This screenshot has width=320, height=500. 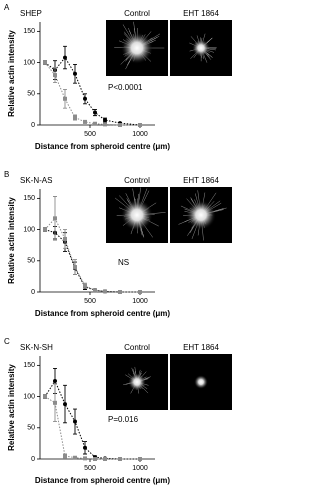 What do you see at coordinates (31, 13) in the screenshot?
I see `cell-line: SHEP` at bounding box center [31, 13].